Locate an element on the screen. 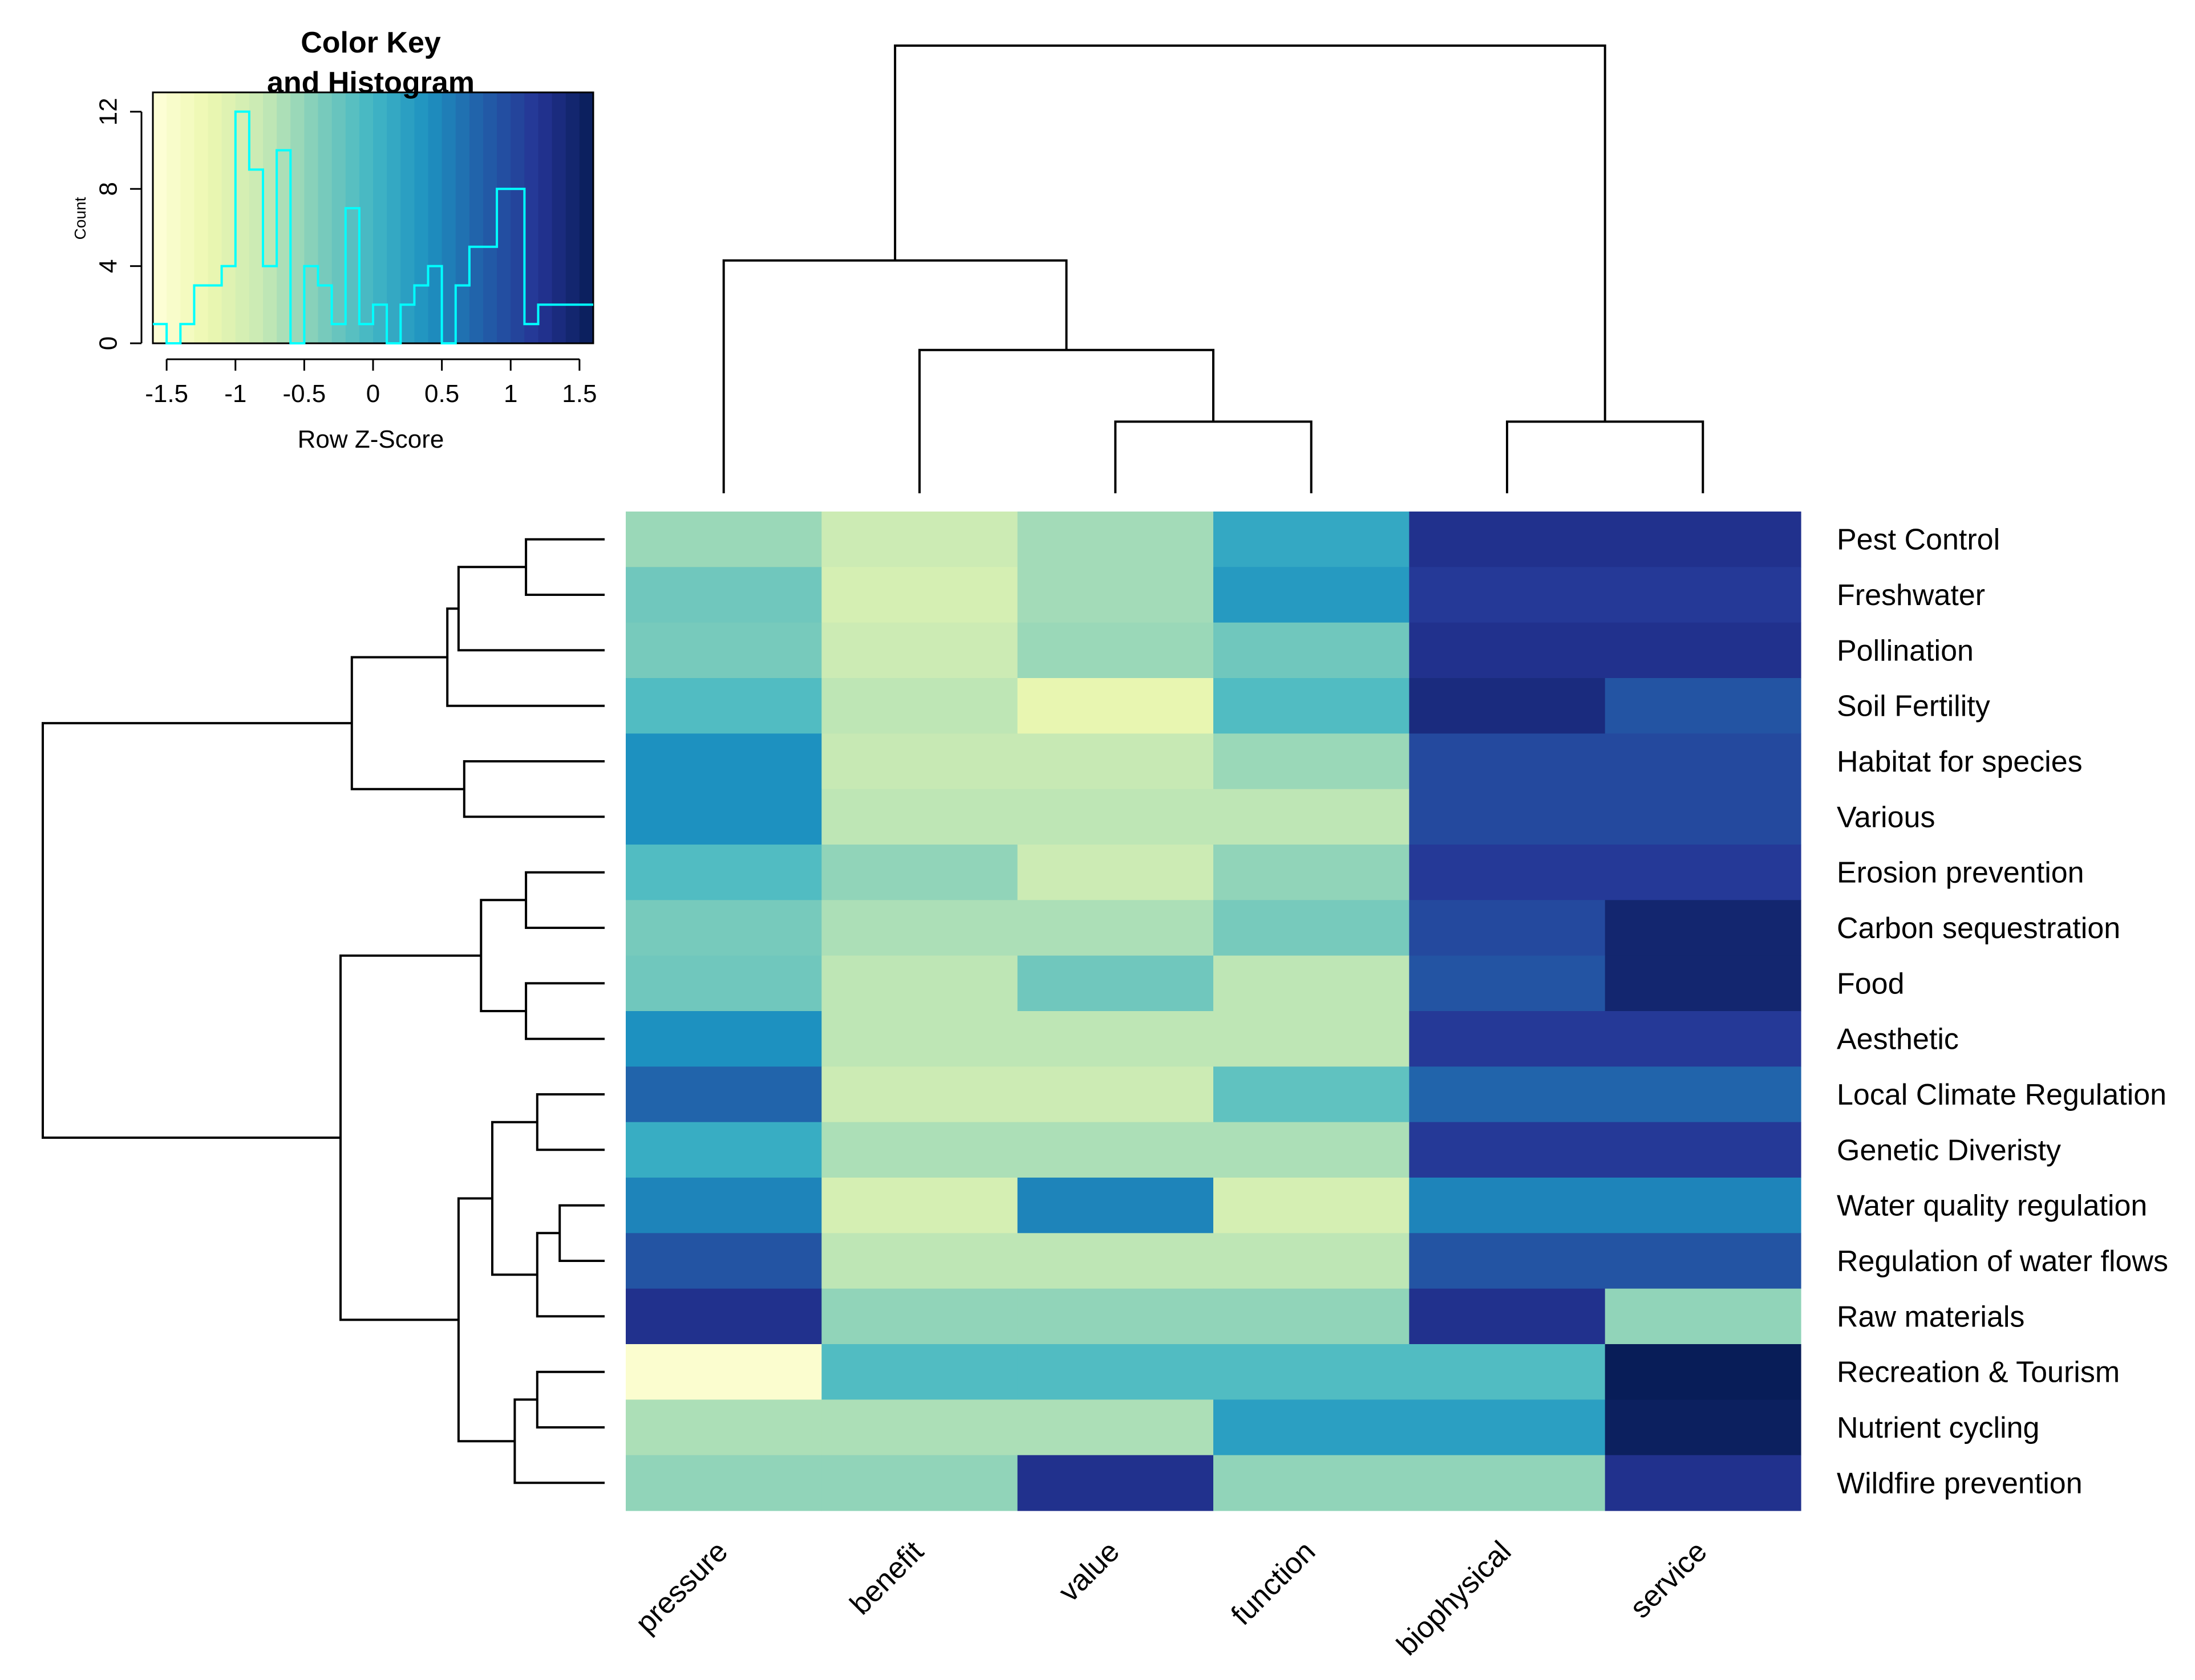 This screenshot has width=2195, height=1680. row-dendrogram is located at coordinates (323, 1011).